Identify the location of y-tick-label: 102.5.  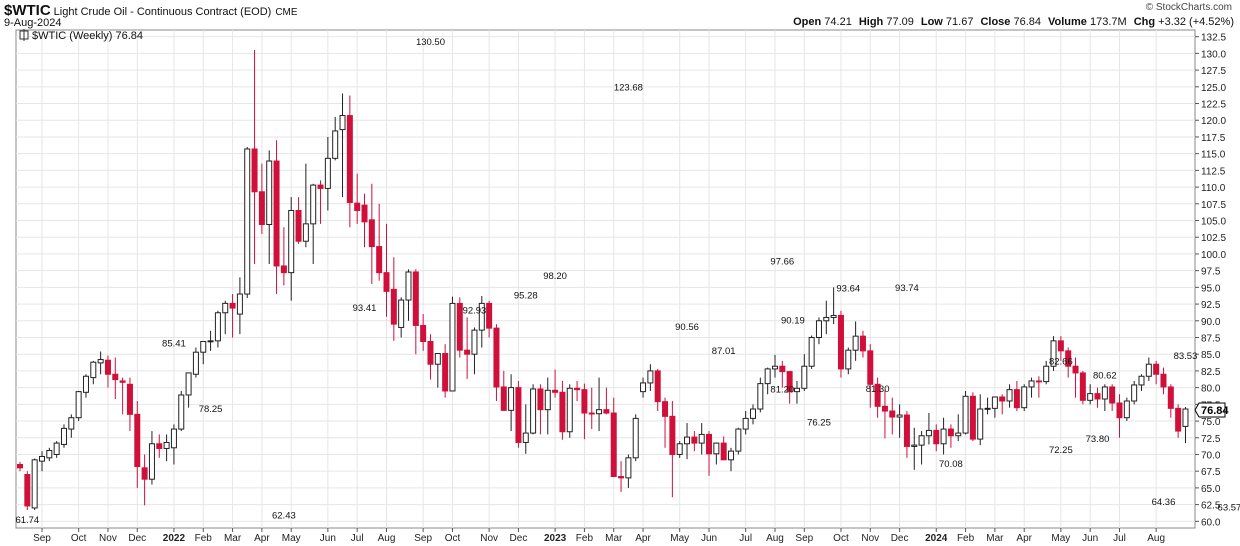
(1213, 238).